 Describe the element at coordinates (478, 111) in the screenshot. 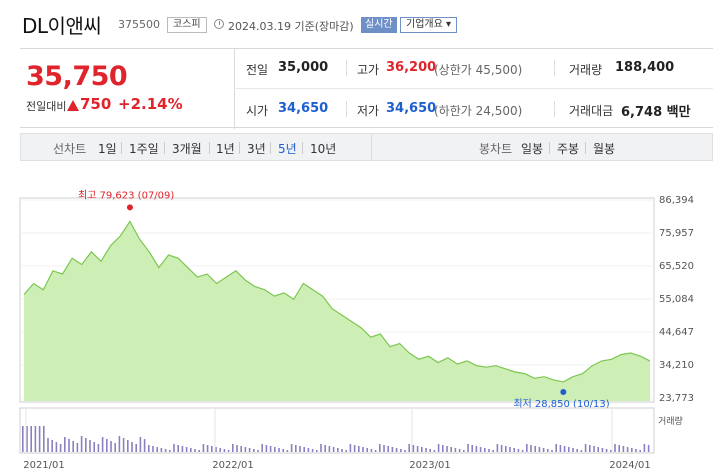

I see `lower-limit: (하한가 24,500)` at that location.